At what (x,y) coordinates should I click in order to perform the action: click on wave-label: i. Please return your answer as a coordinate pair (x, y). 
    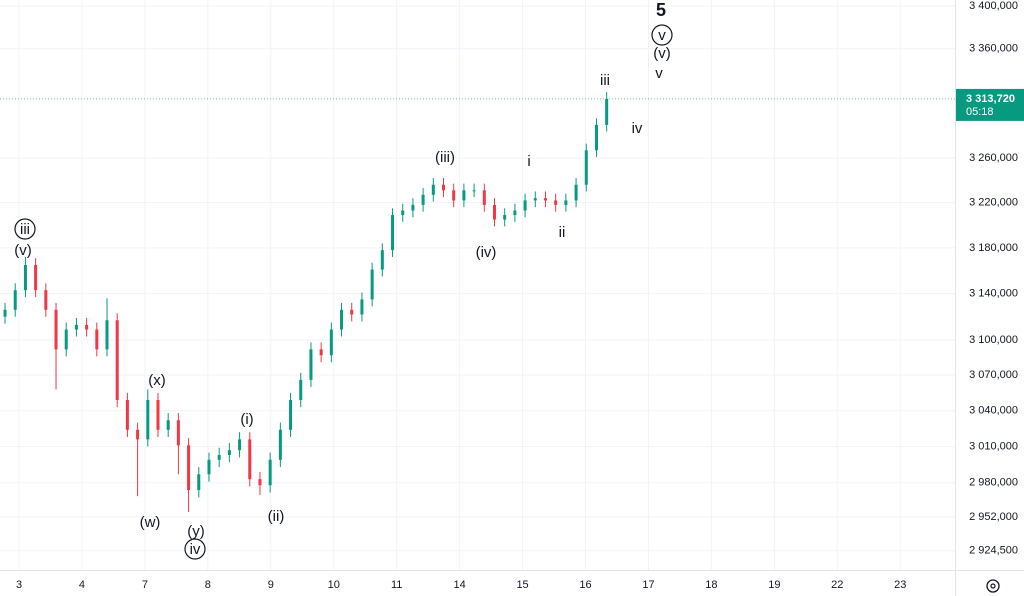
    Looking at the image, I should click on (528, 161).